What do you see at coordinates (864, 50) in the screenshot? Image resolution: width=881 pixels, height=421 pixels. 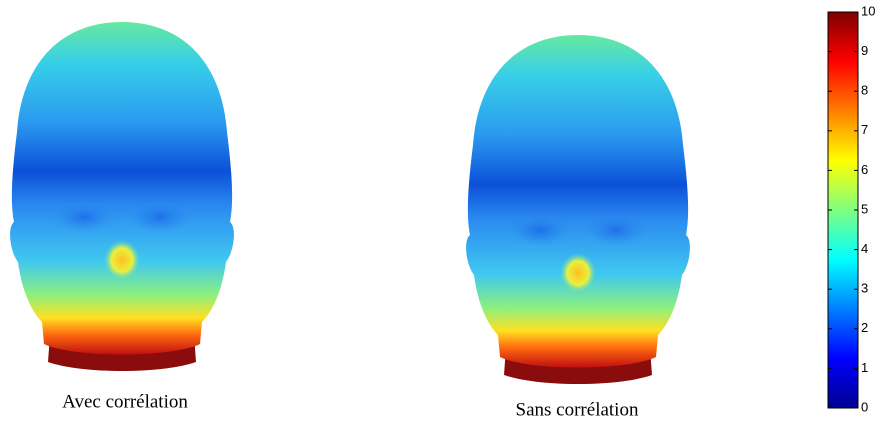 I see `tick-label: 9` at bounding box center [864, 50].